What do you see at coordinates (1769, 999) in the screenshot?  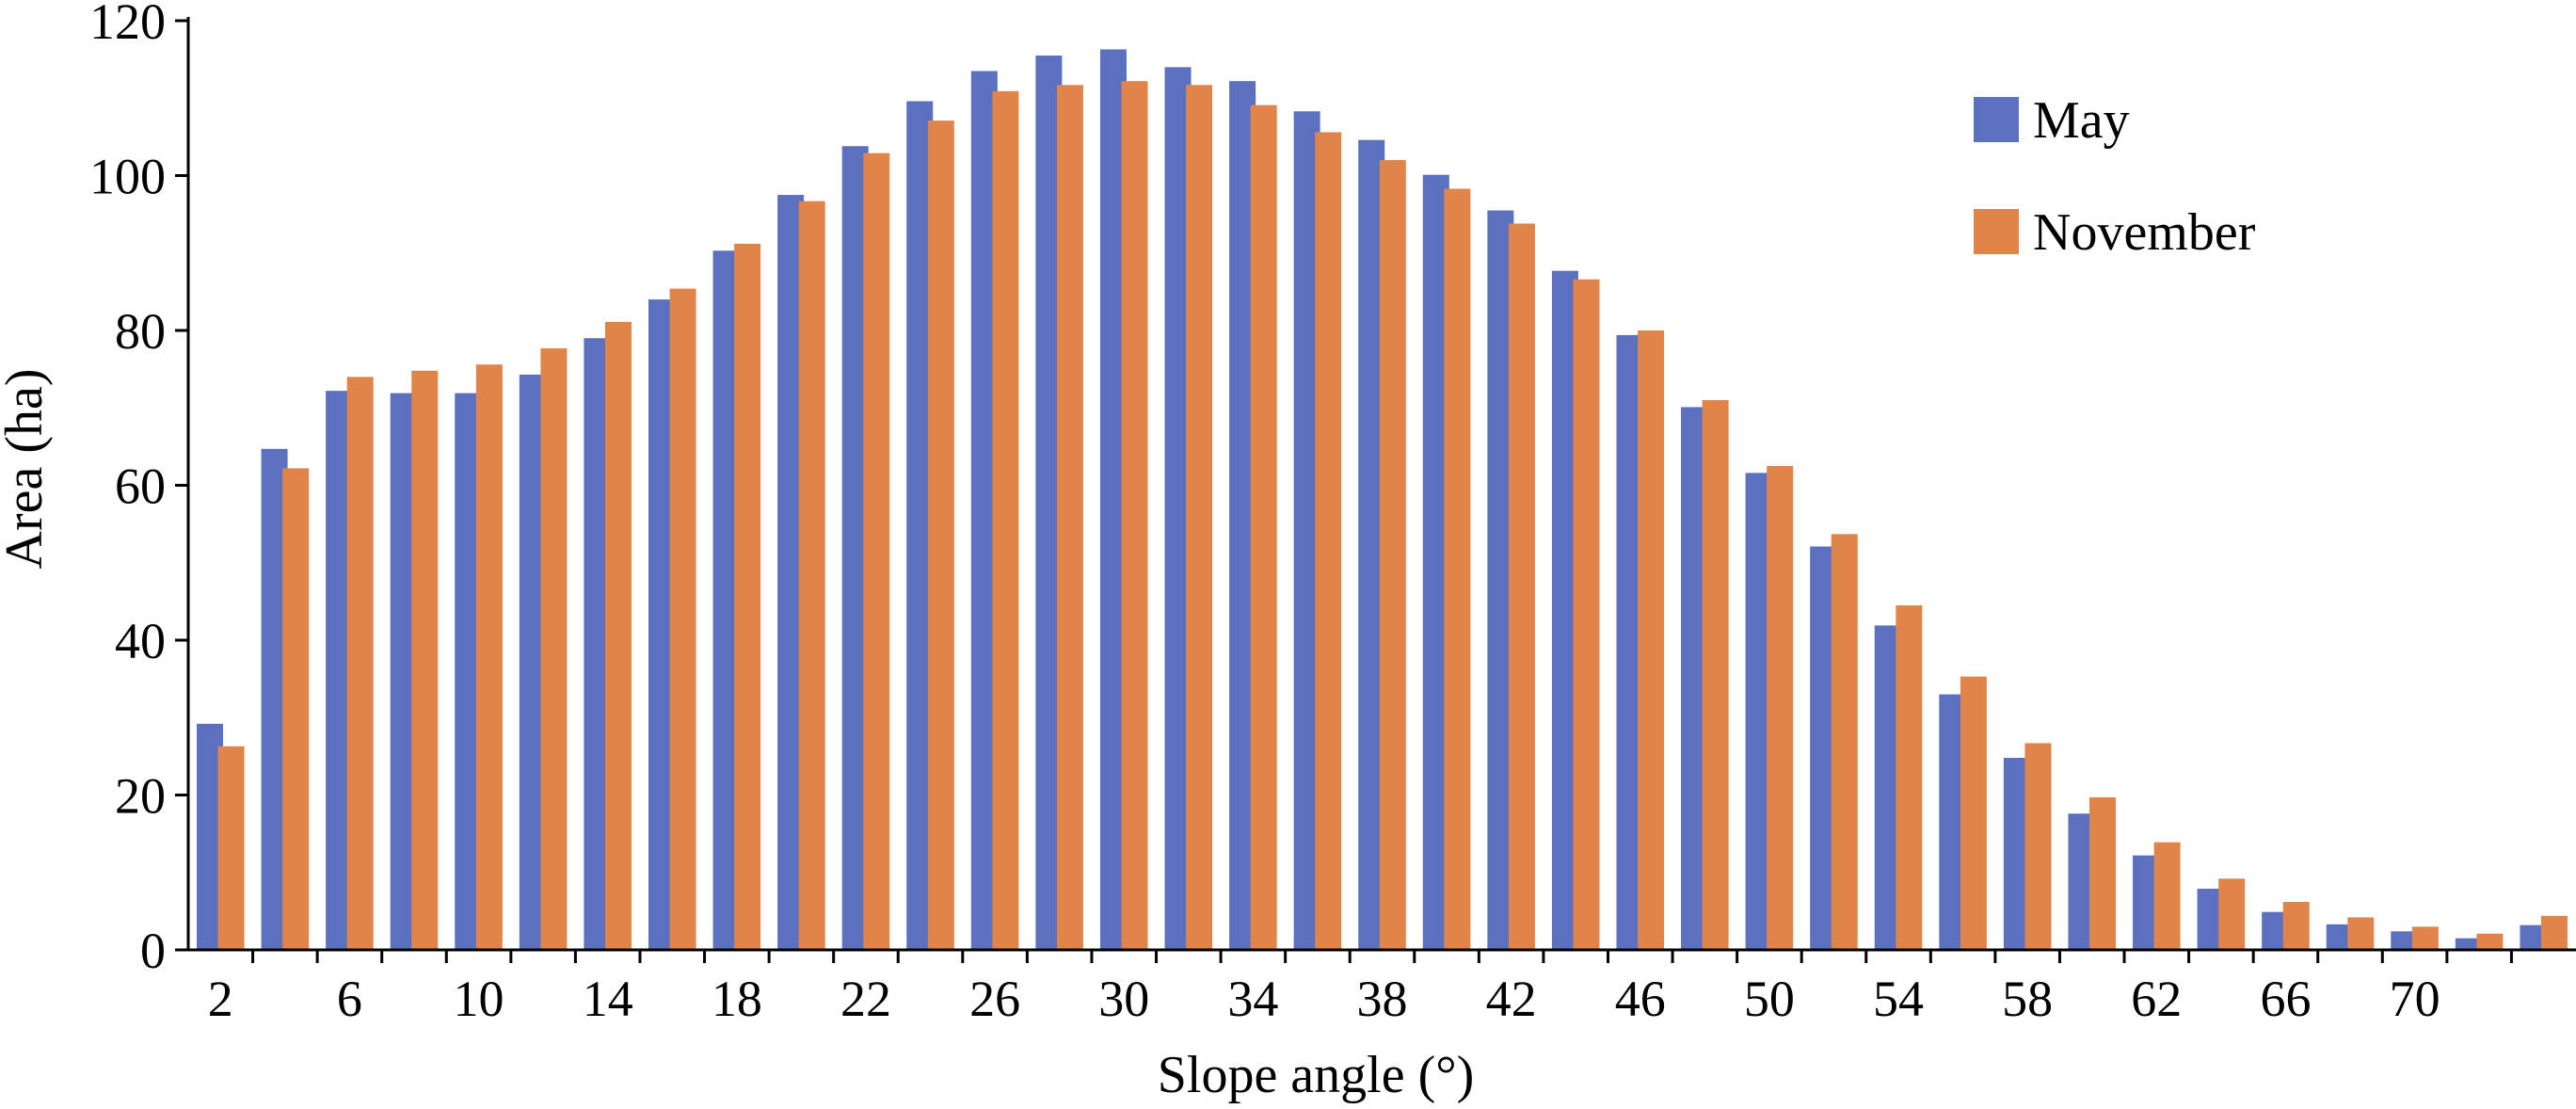 I see `x-tick-label-50: 50` at bounding box center [1769, 999].